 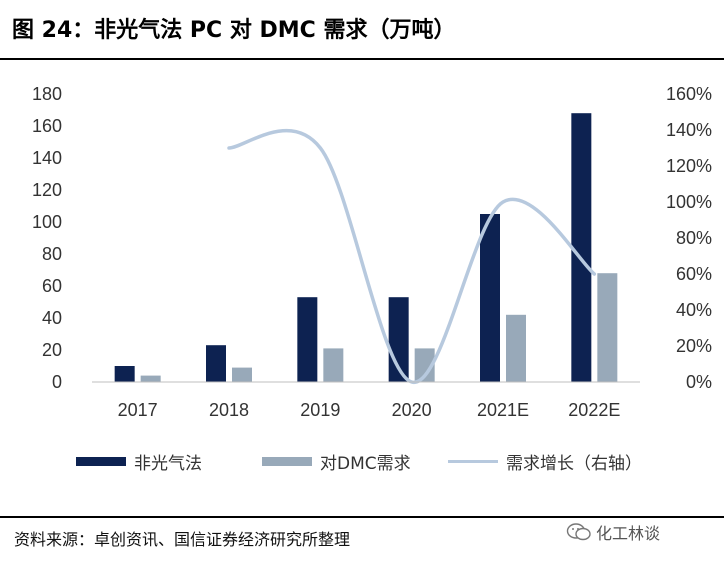 What do you see at coordinates (234, 30) in the screenshot?
I see `chart-title: 图 24：非光气法 PC 对 DMC 需求（万吨）` at bounding box center [234, 30].